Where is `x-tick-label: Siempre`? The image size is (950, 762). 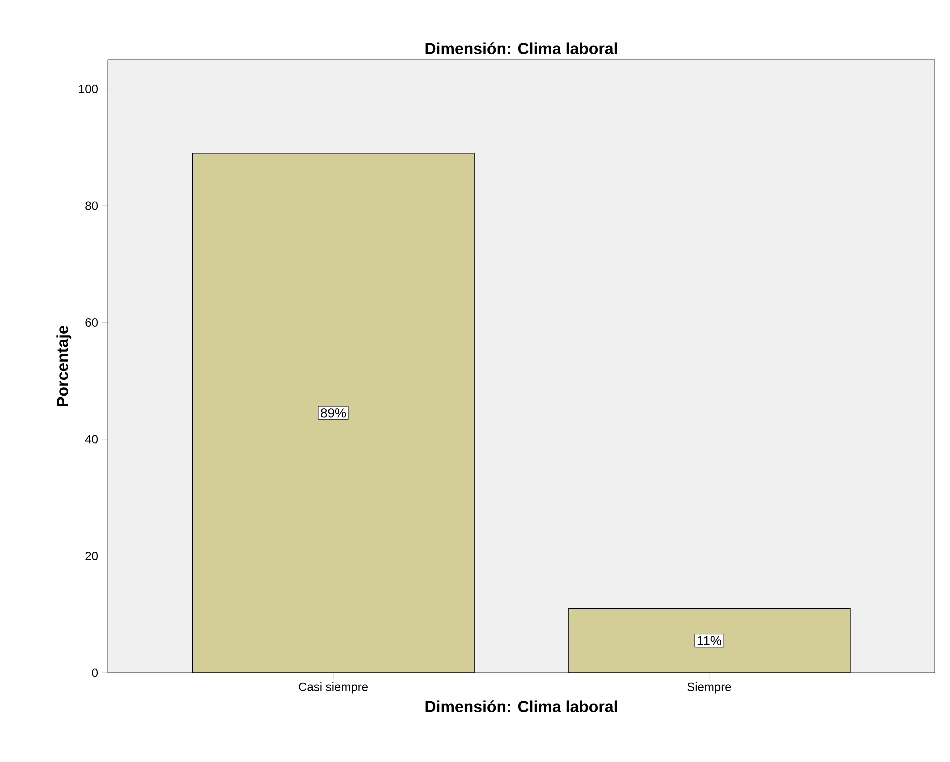 x-tick-label: Siempre is located at coordinates (710, 688).